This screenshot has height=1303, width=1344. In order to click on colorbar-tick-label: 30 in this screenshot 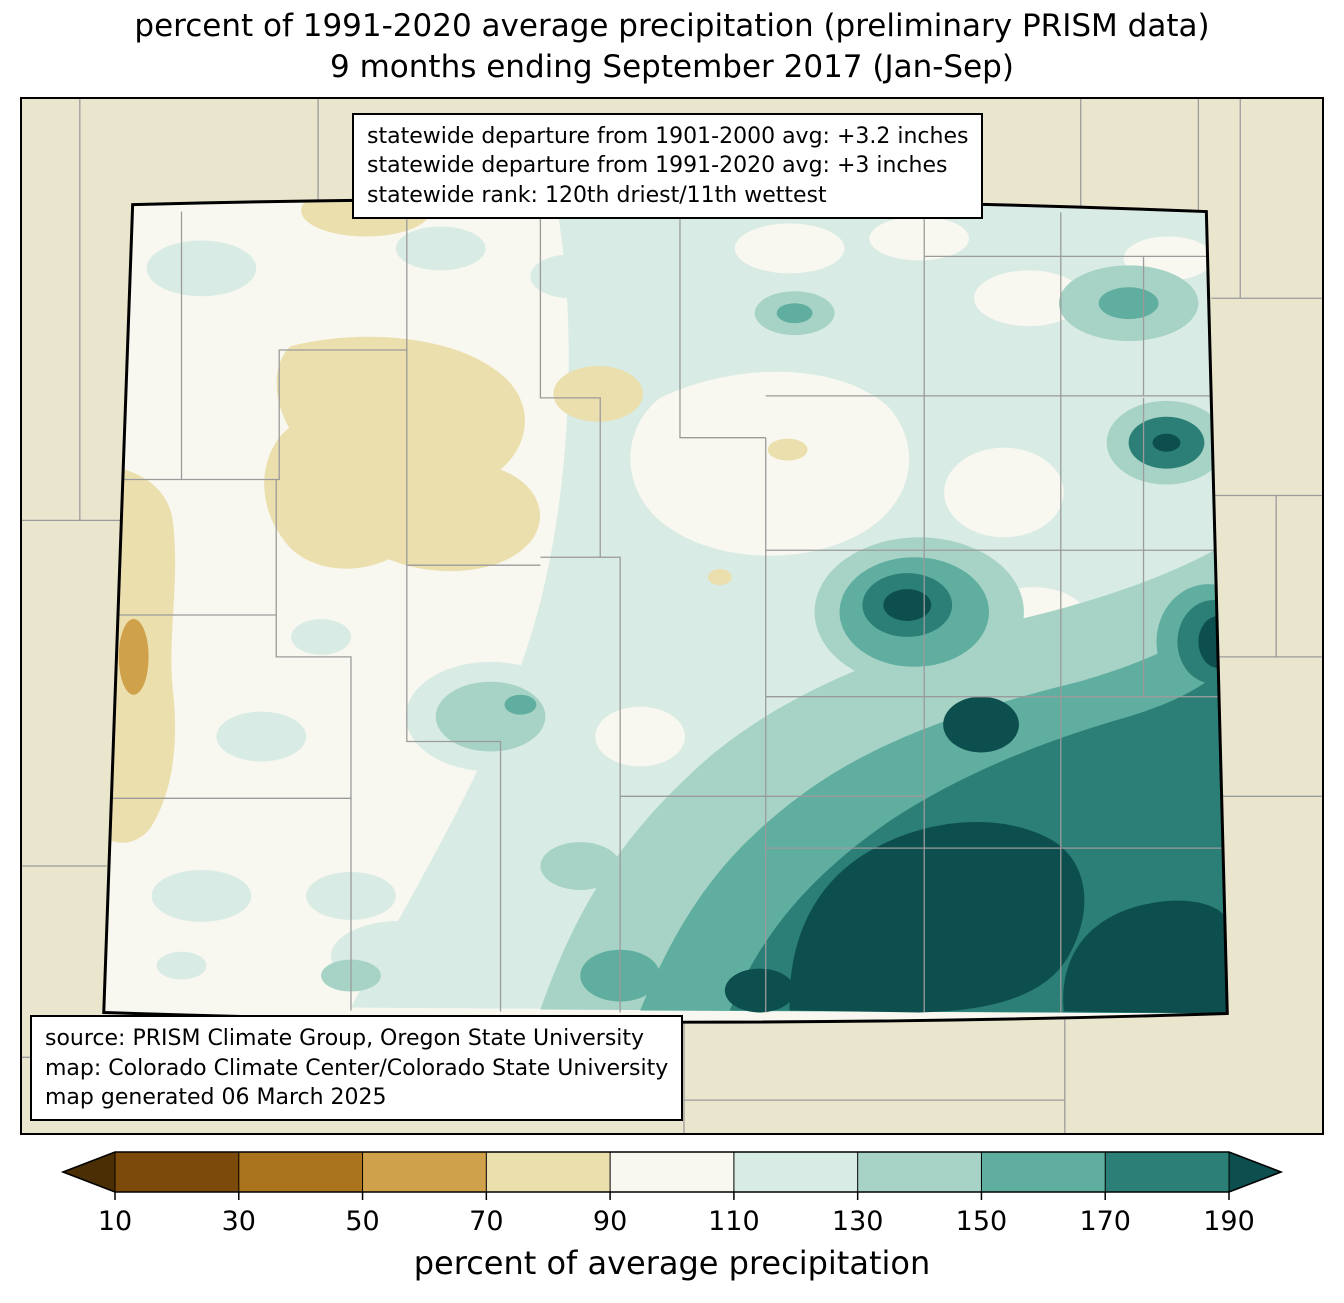, I will do `click(239, 1221)`.